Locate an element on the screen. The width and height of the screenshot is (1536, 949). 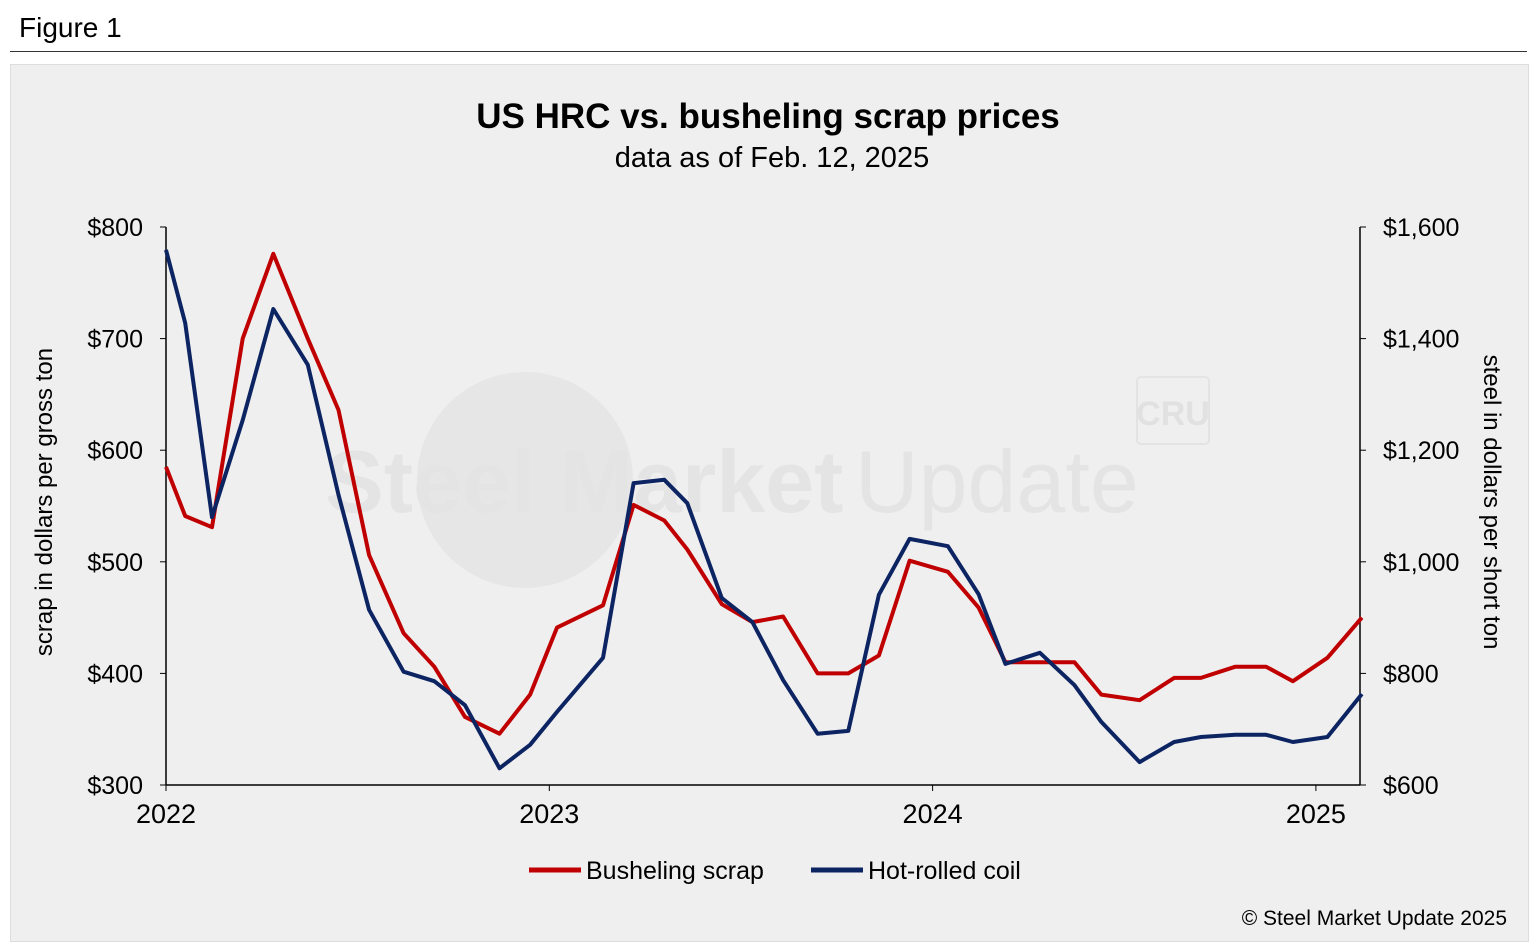
y-tick-label: $500 is located at coordinates (115, 563).